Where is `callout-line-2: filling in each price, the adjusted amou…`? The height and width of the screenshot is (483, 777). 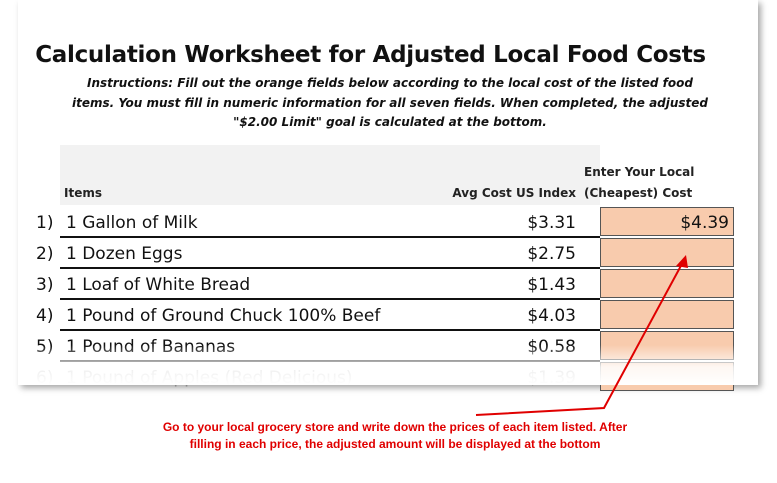
callout-line-2: filling in each price, the adjusted amou… is located at coordinates (395, 444).